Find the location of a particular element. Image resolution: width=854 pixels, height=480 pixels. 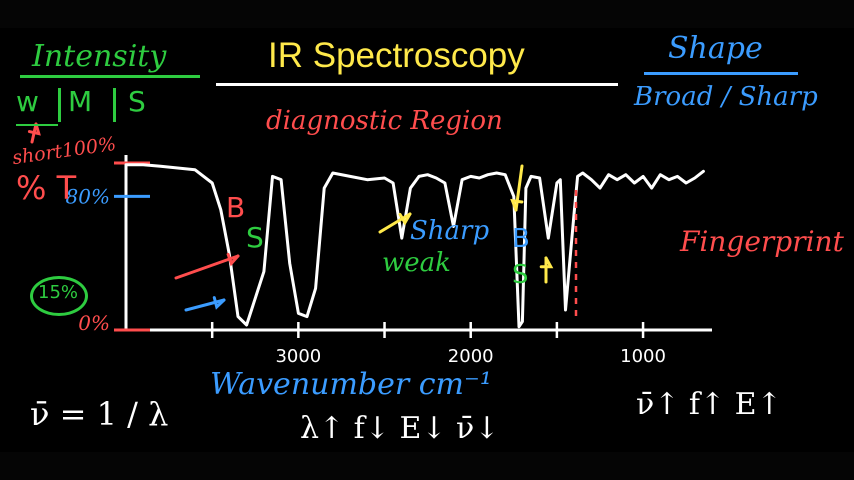

shape-options: Broad / Sharp is located at coordinates (726, 97).